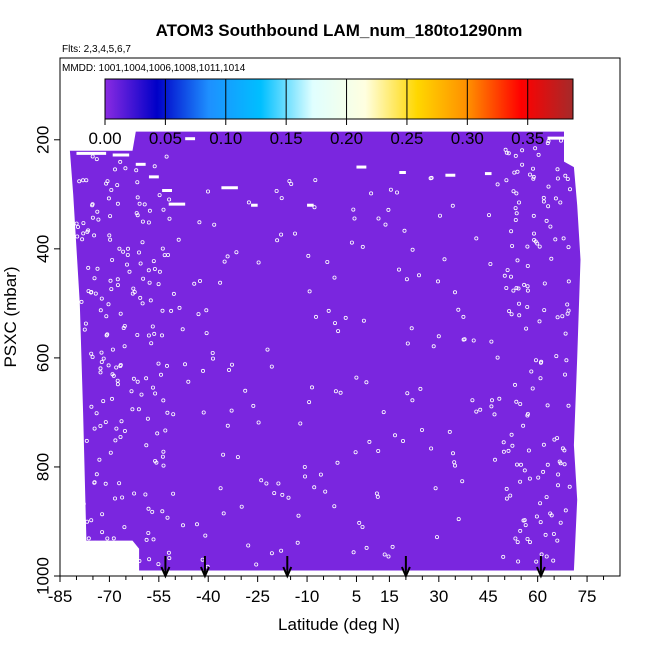  What do you see at coordinates (208, 596) in the screenshot?
I see `x-tick-label: -40` at bounding box center [208, 596].